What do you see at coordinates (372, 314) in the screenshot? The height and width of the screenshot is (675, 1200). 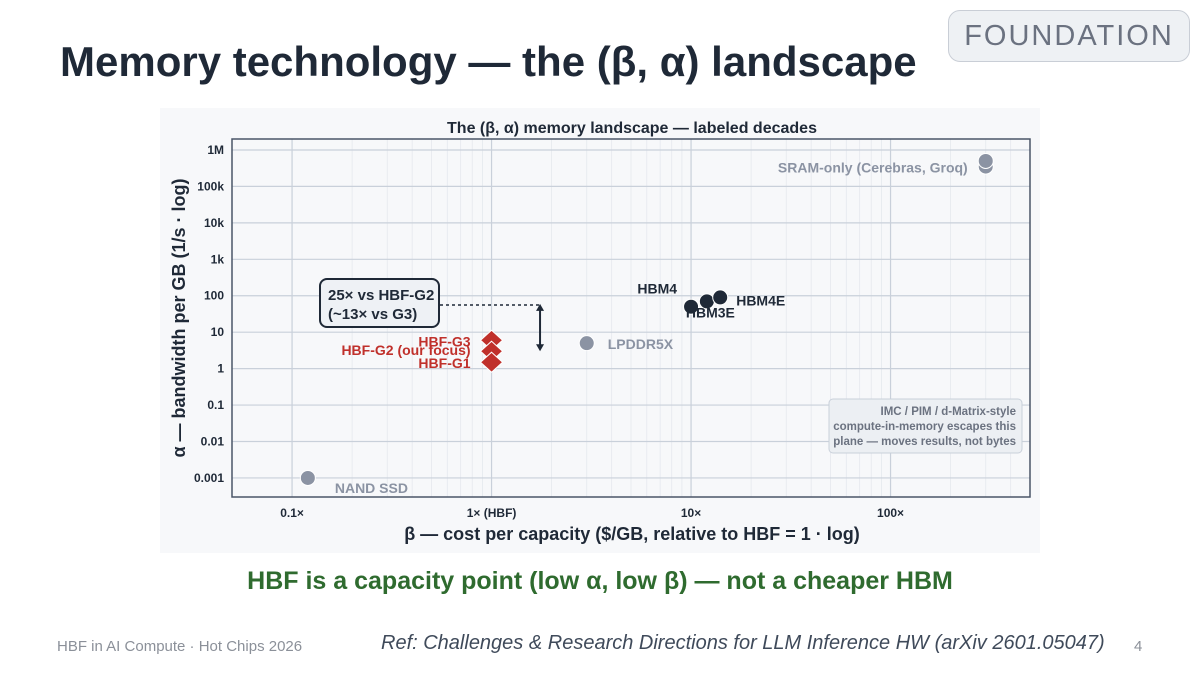 I see `callout-line: (~13× vs G3)` at bounding box center [372, 314].